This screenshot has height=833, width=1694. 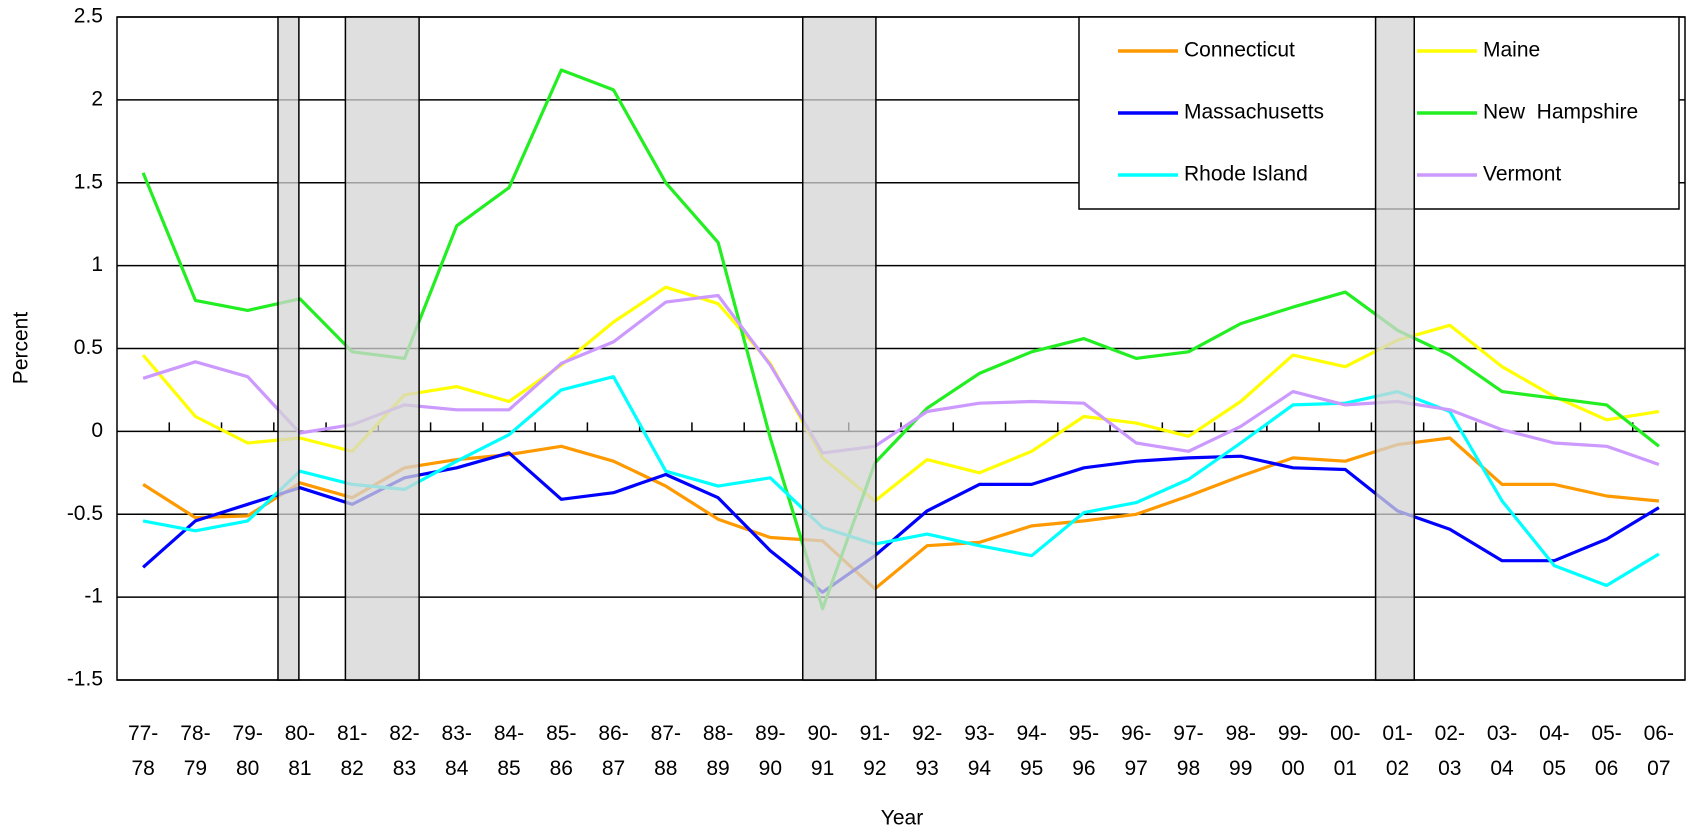 I want to click on legend-label: Connecticut, so click(x=1239, y=50).